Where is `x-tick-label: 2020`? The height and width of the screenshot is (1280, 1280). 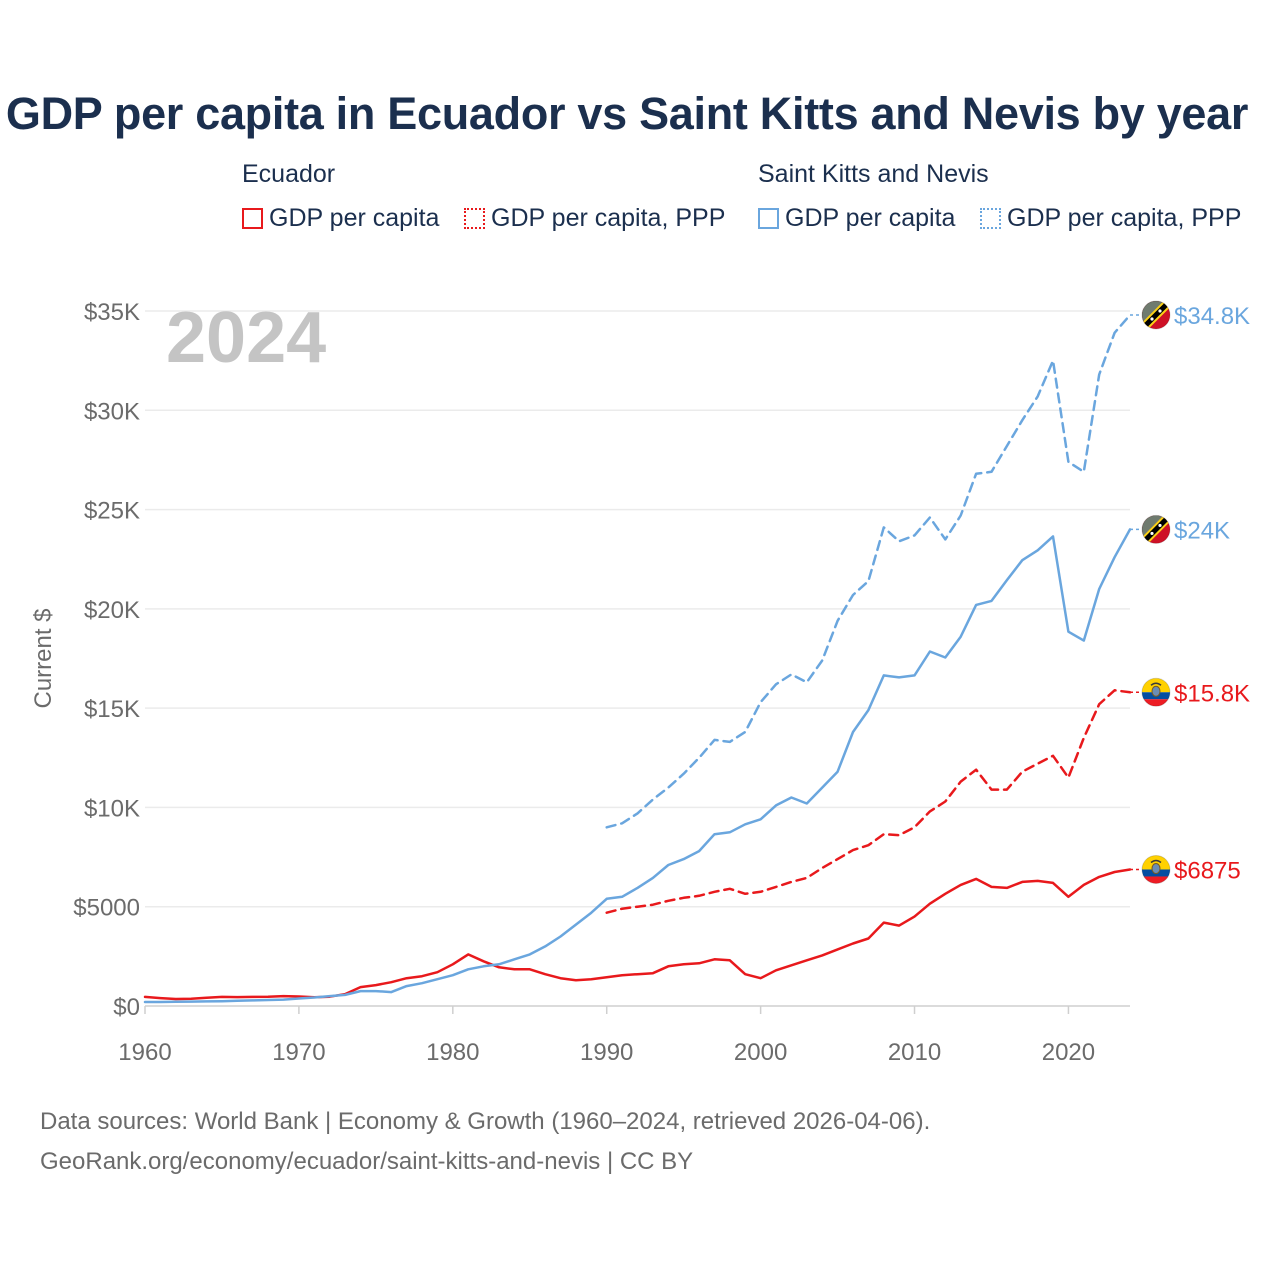 x-tick-label: 2020 is located at coordinates (1068, 1052).